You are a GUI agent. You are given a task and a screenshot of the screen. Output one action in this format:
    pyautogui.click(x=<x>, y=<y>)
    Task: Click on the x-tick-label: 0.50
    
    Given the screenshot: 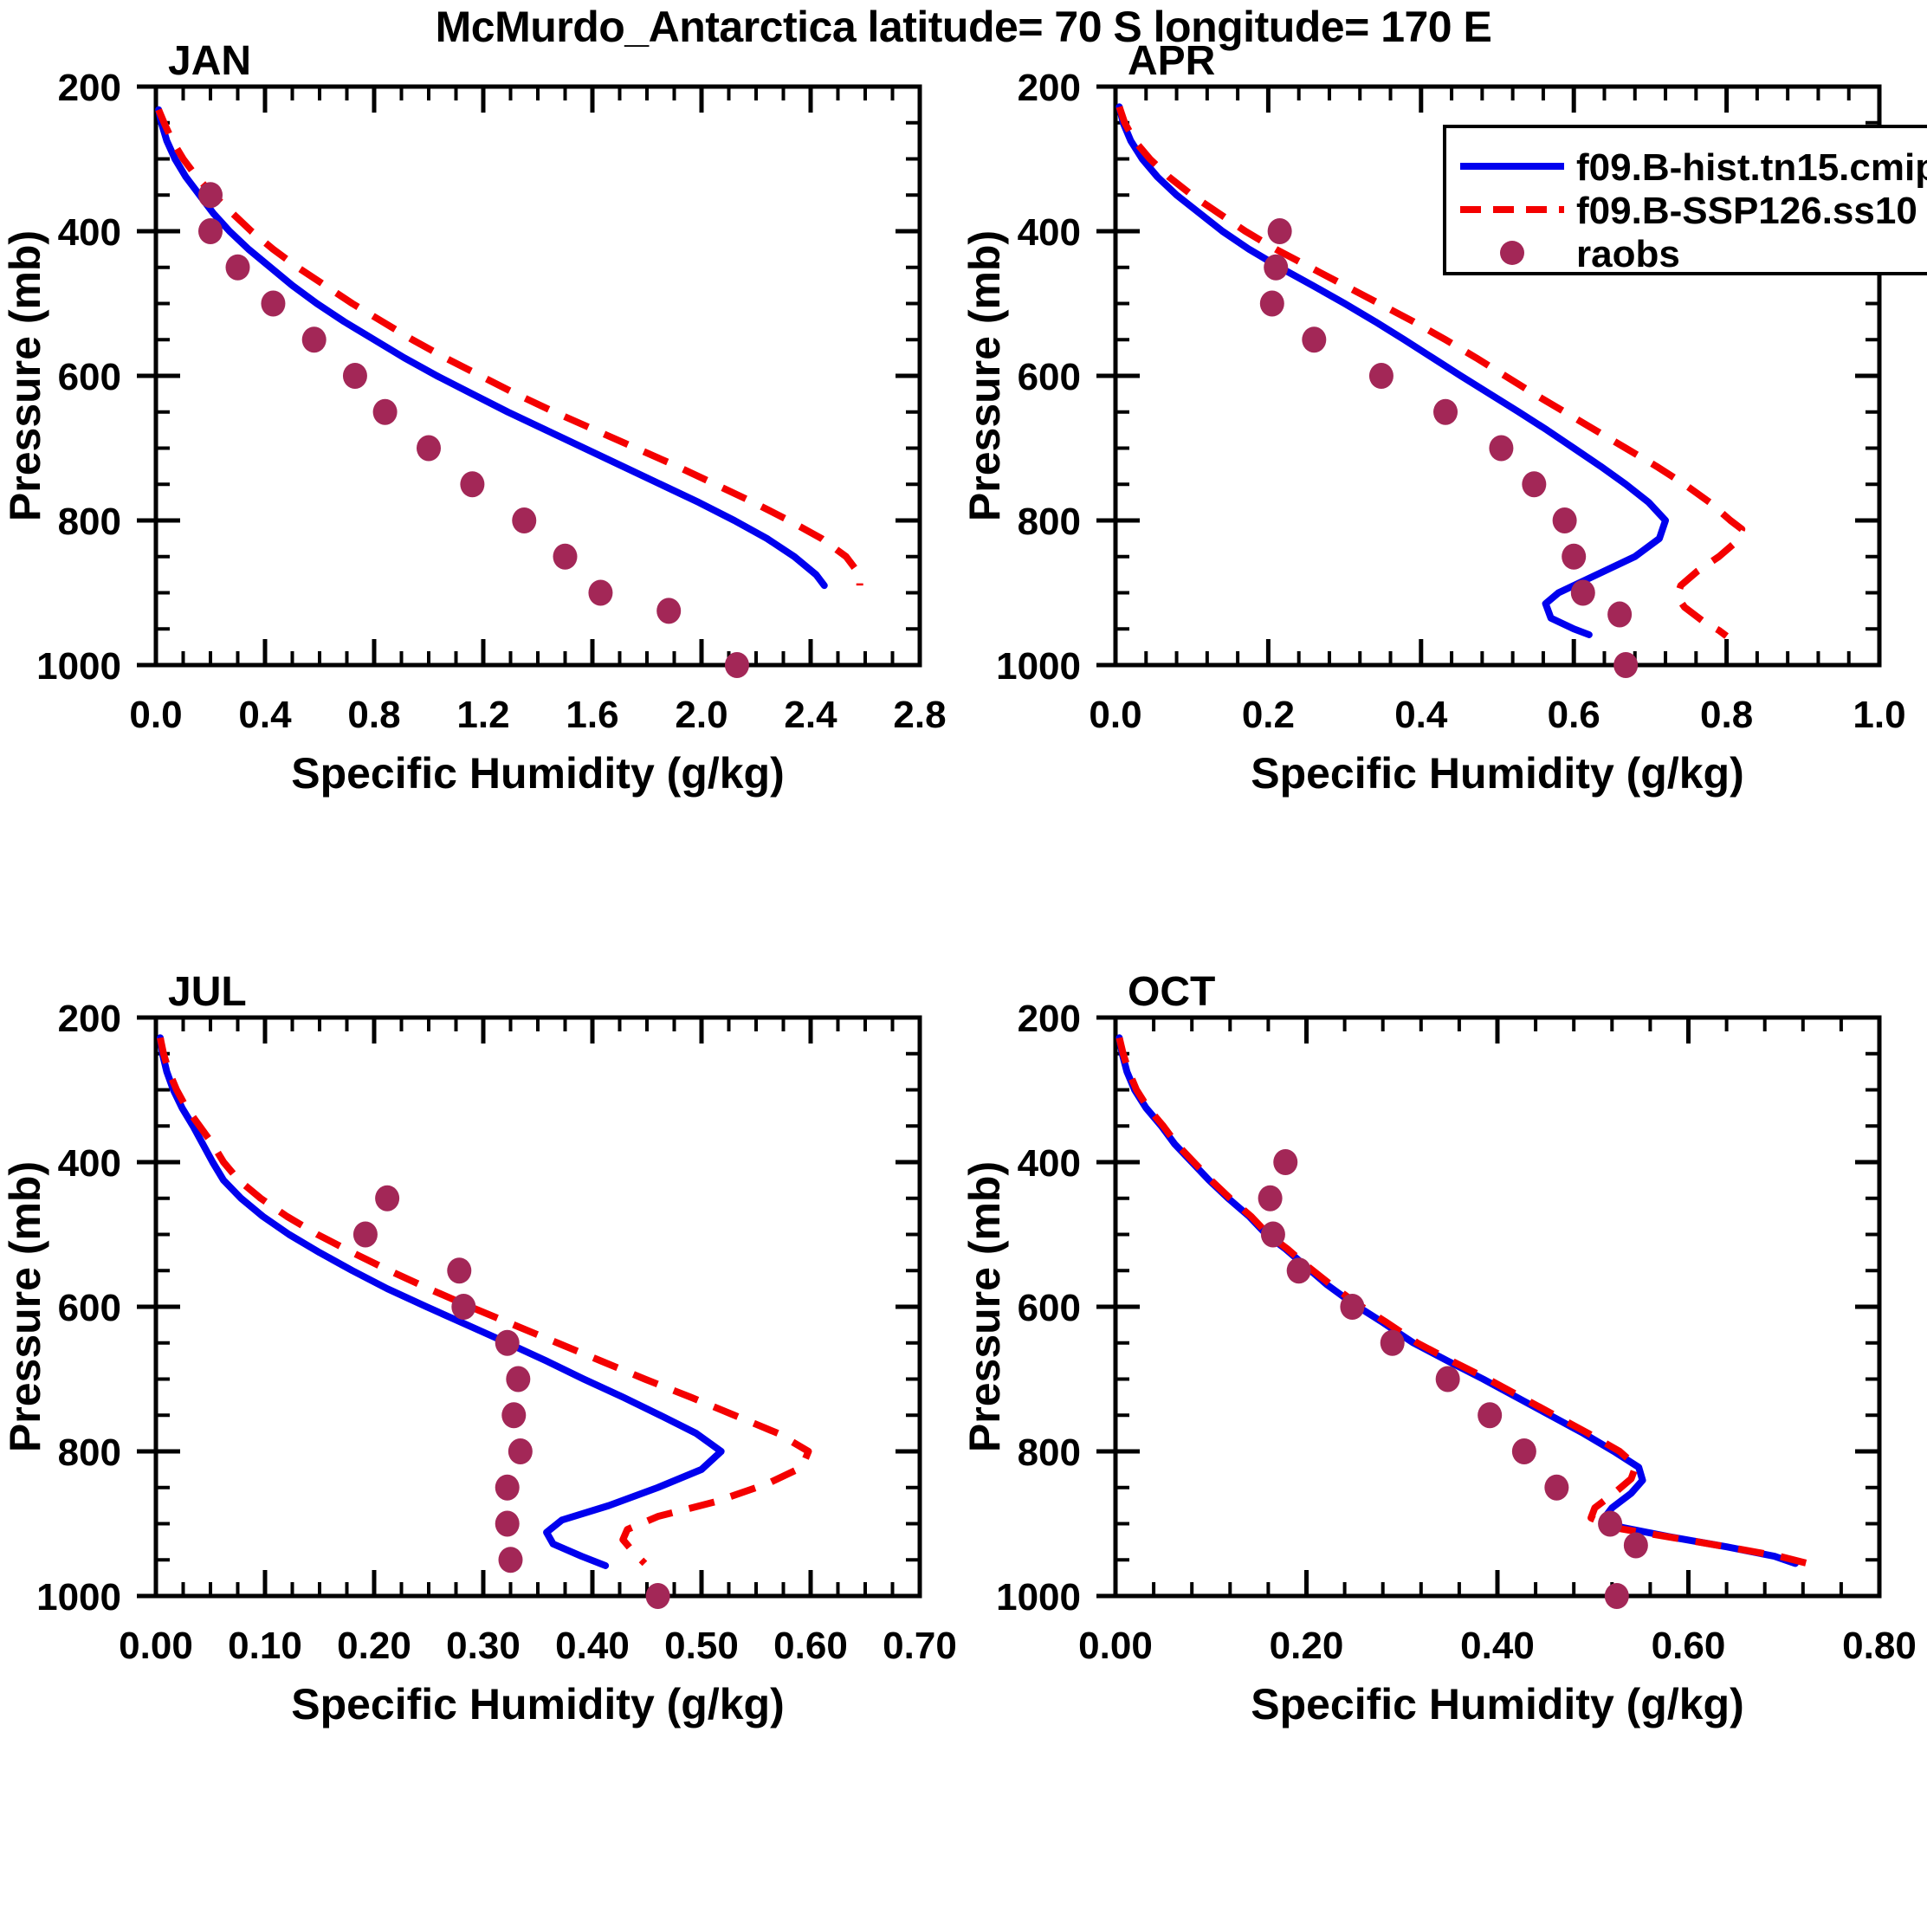 What is the action you would take?
    pyautogui.click(x=701, y=1646)
    